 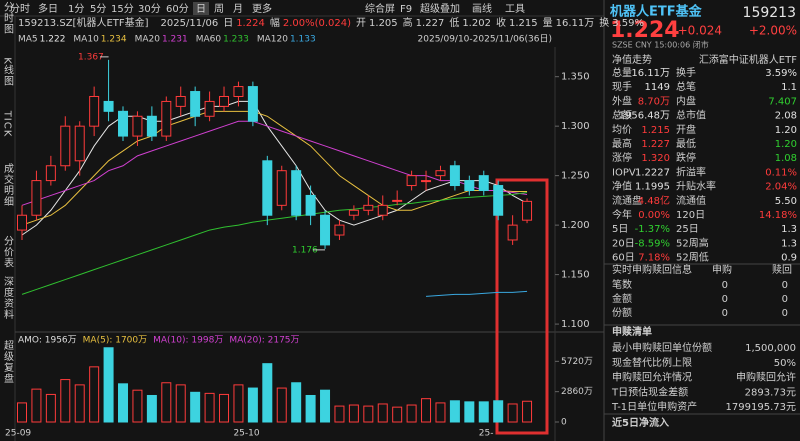 What do you see at coordinates (640, 422) in the screenshot?
I see `list-footer: 近5日净流入` at bounding box center [640, 422].